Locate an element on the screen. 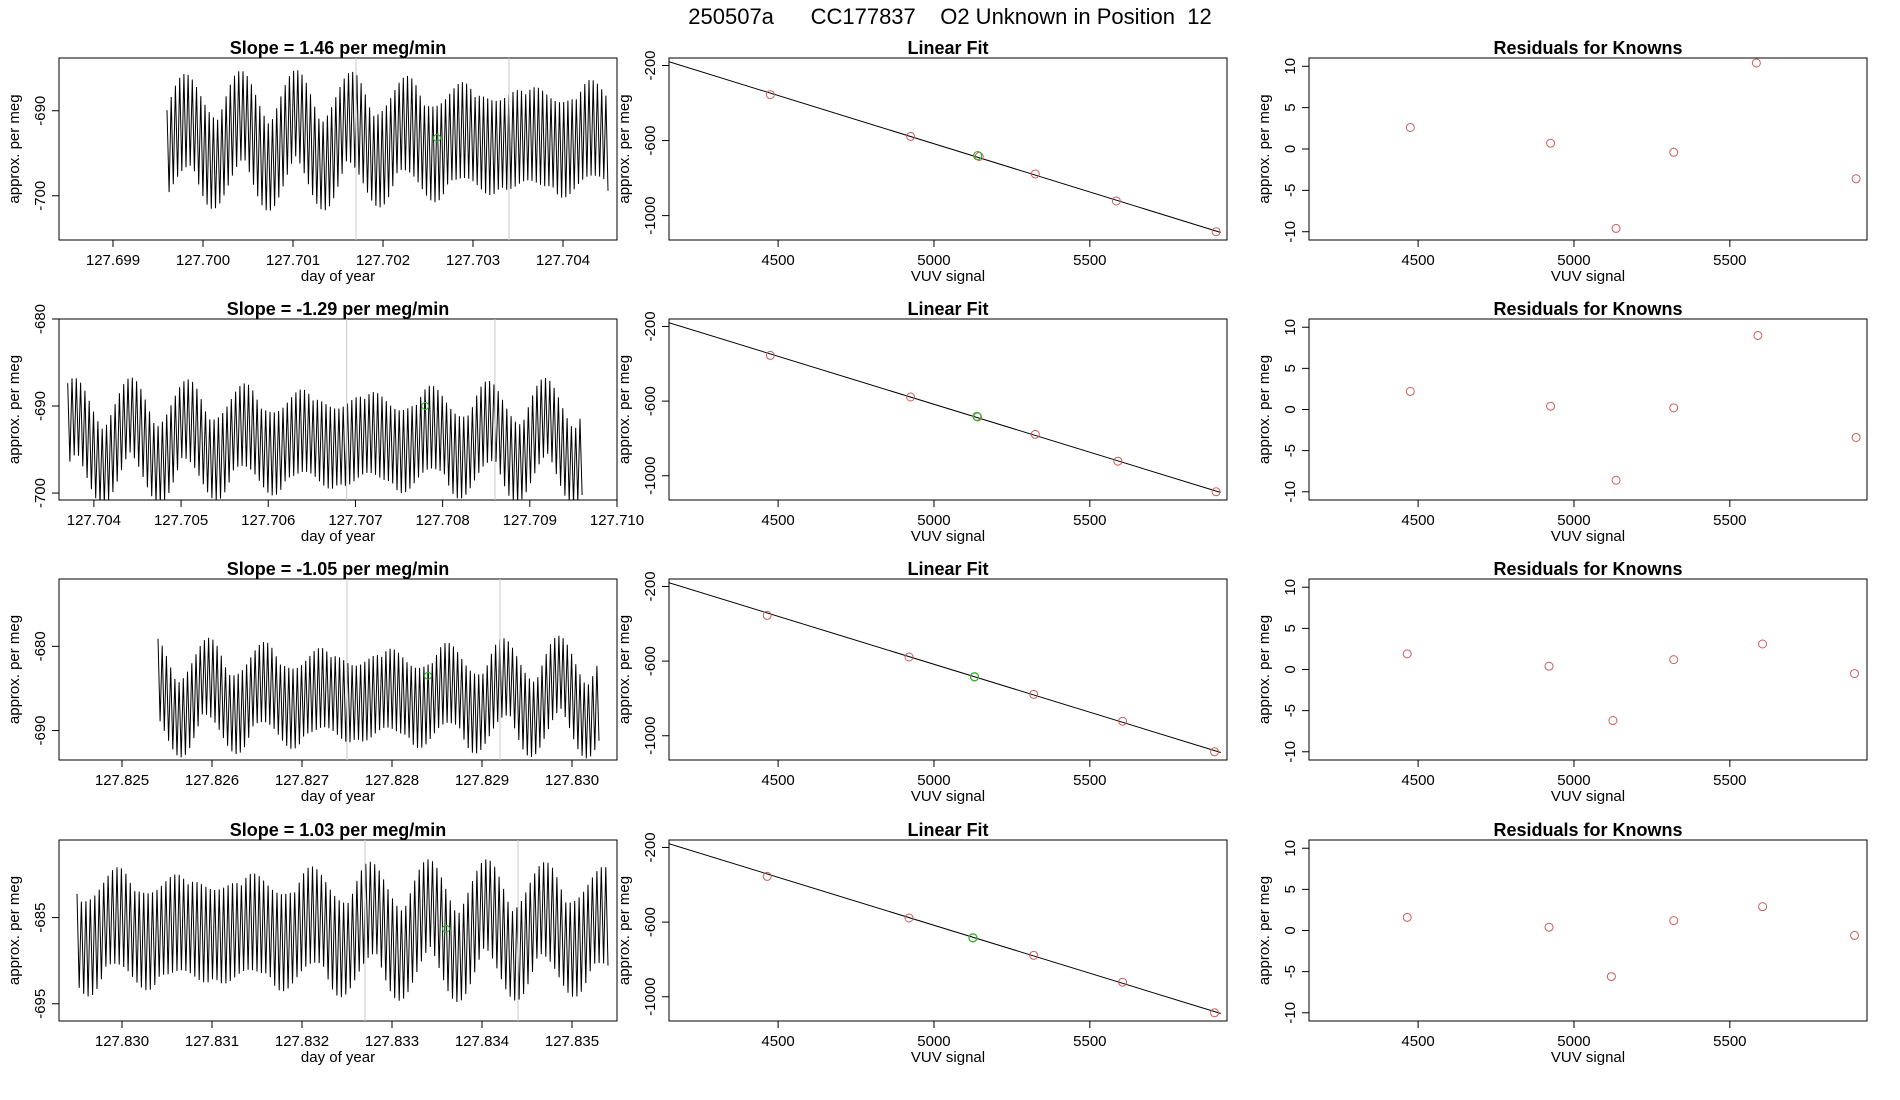 The height and width of the screenshot is (1100, 1900). data-trace is located at coordinates (378, 697).